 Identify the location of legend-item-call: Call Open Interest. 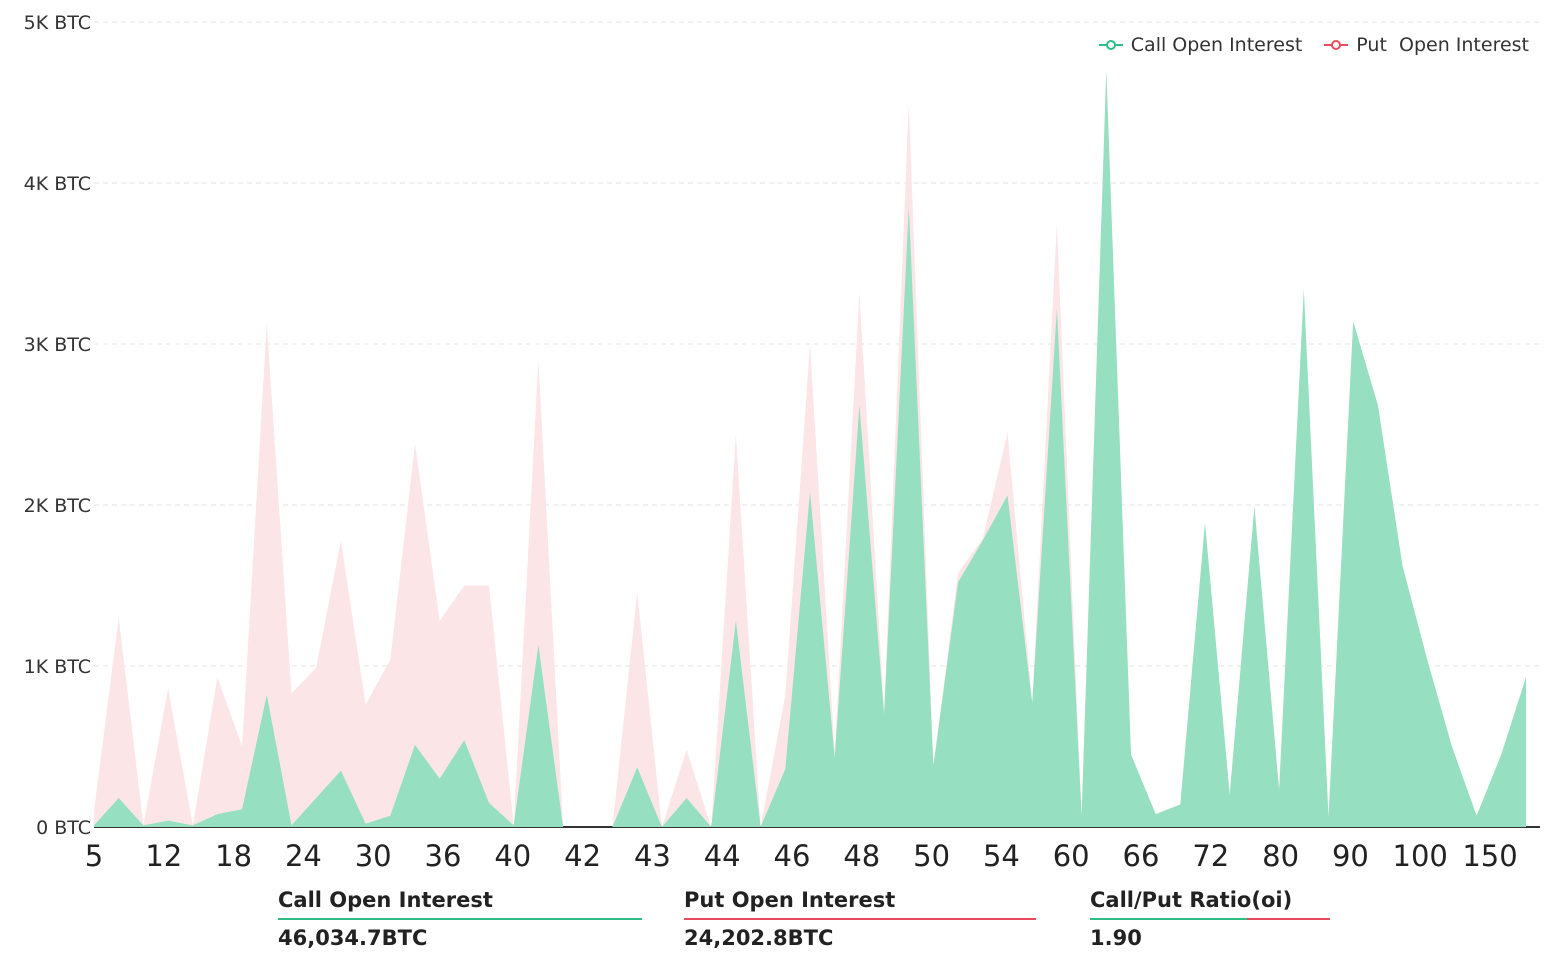
(1200, 45).